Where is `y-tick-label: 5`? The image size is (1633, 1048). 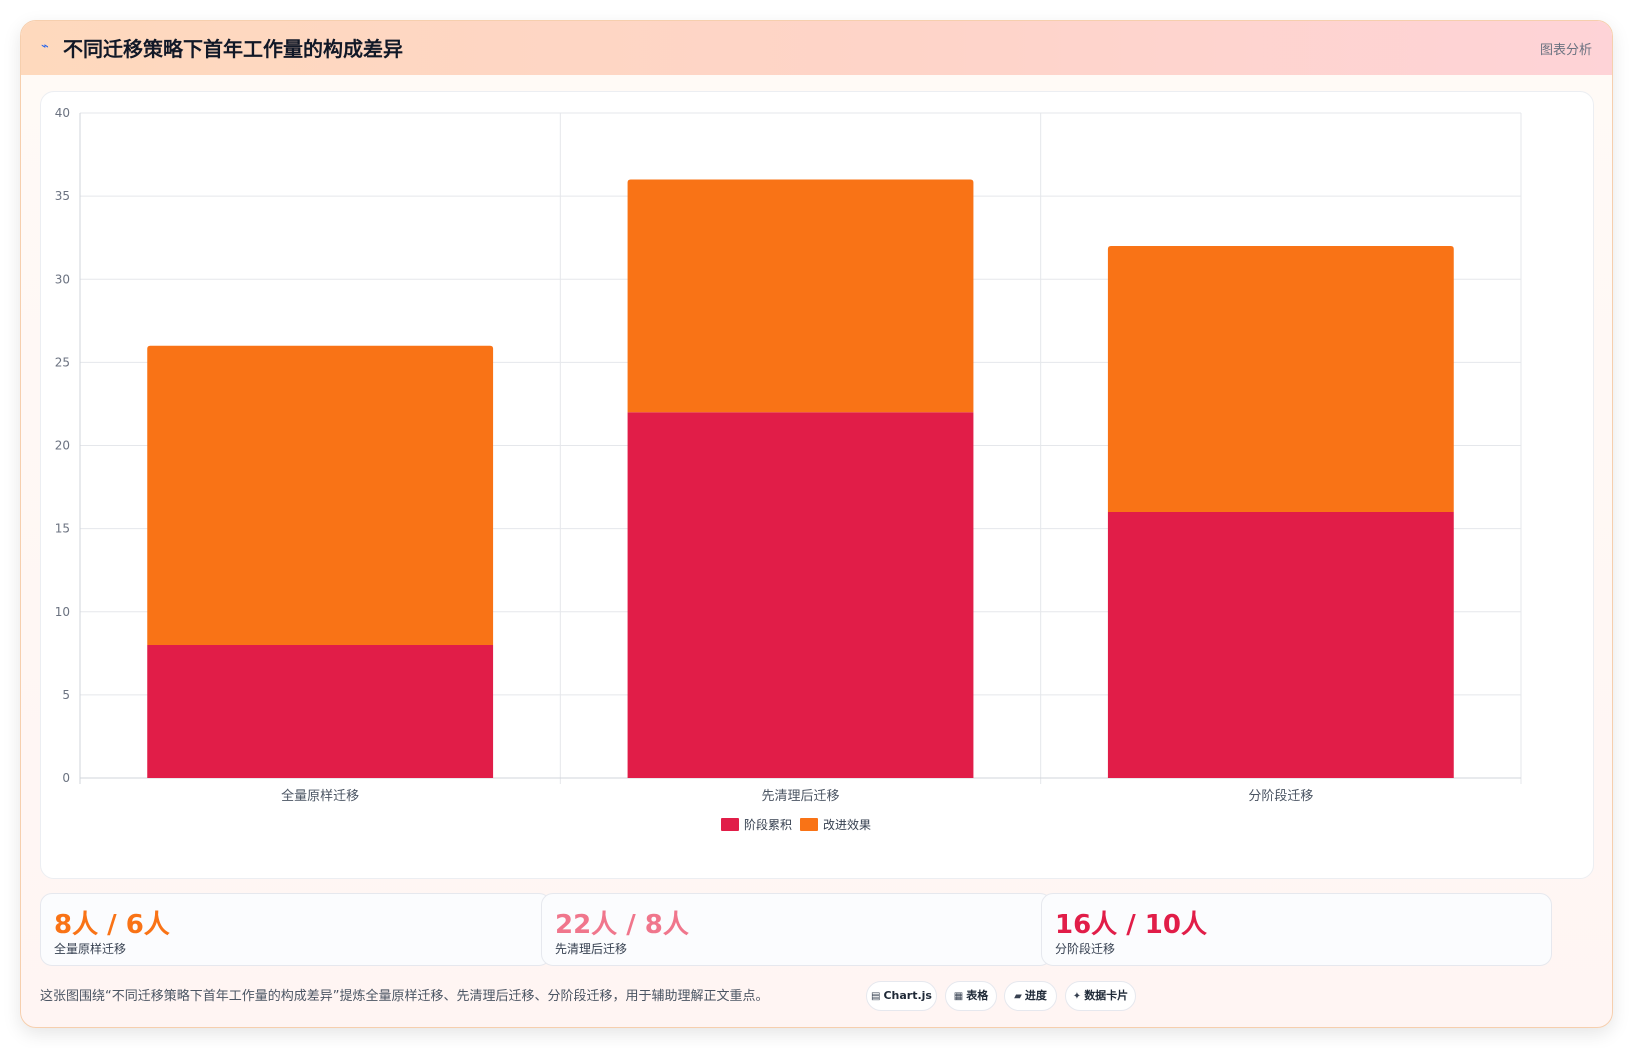
y-tick-label: 5 is located at coordinates (66, 695).